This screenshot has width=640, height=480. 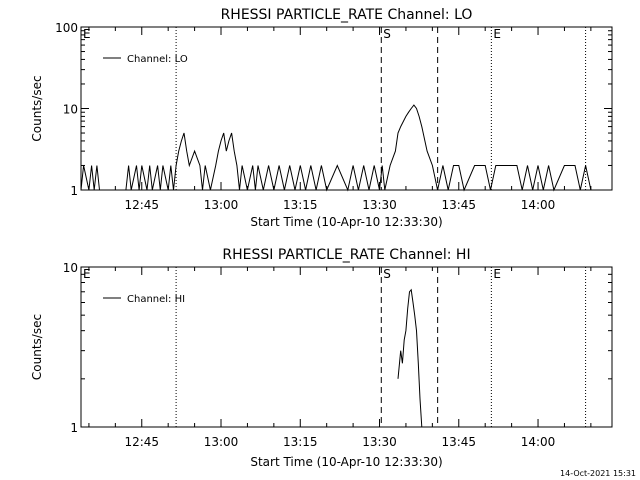 I want to click on plot-timestamp: 14-Oct-2021 15:31, so click(x=598, y=473).